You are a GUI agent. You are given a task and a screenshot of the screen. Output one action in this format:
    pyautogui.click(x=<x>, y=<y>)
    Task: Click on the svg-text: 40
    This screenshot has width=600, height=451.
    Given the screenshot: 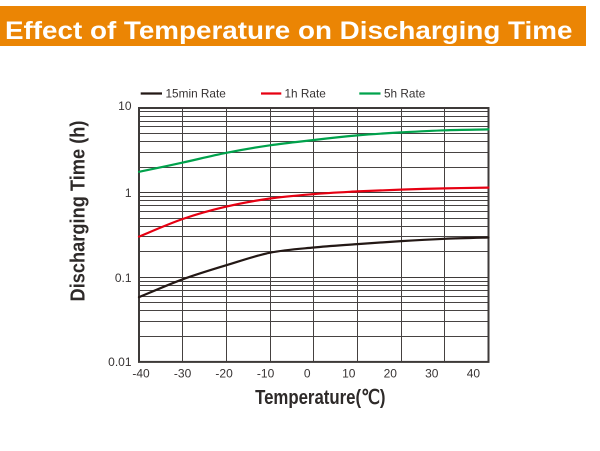 What is the action you would take?
    pyautogui.click(x=474, y=374)
    